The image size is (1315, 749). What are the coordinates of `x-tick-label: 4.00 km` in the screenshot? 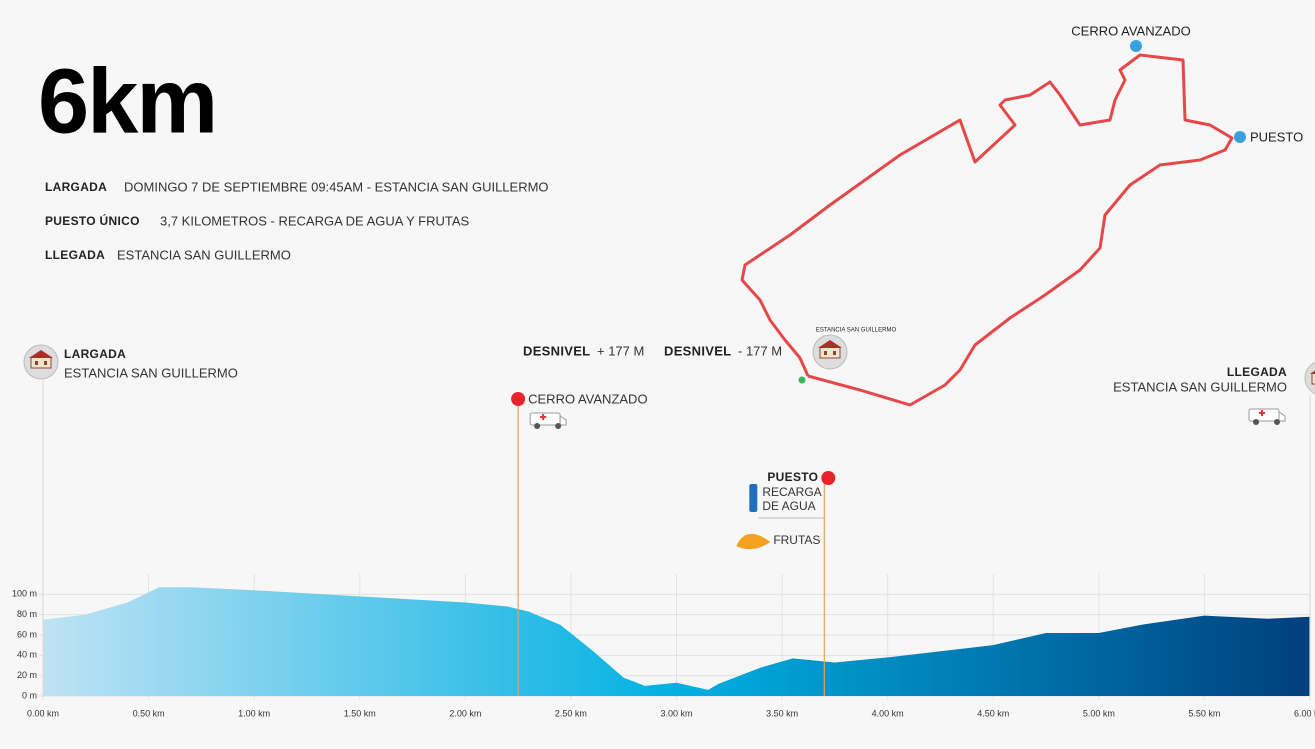 It's located at (888, 713).